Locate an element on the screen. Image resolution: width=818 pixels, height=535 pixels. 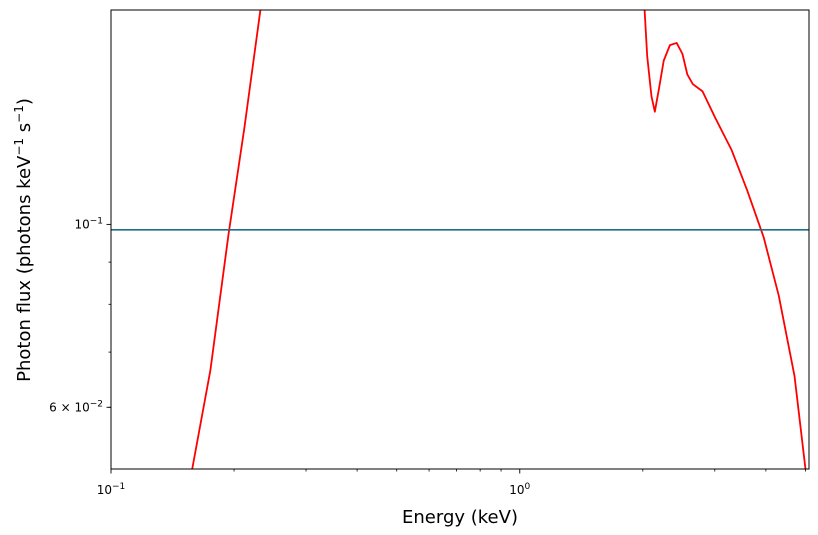
series-line-segment is located at coordinates (226, 239).